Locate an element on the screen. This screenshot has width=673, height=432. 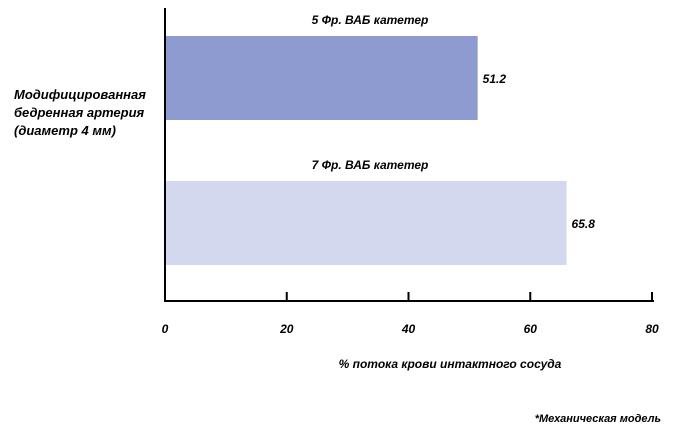
footnote: *Механическая модель is located at coordinates (597, 419).